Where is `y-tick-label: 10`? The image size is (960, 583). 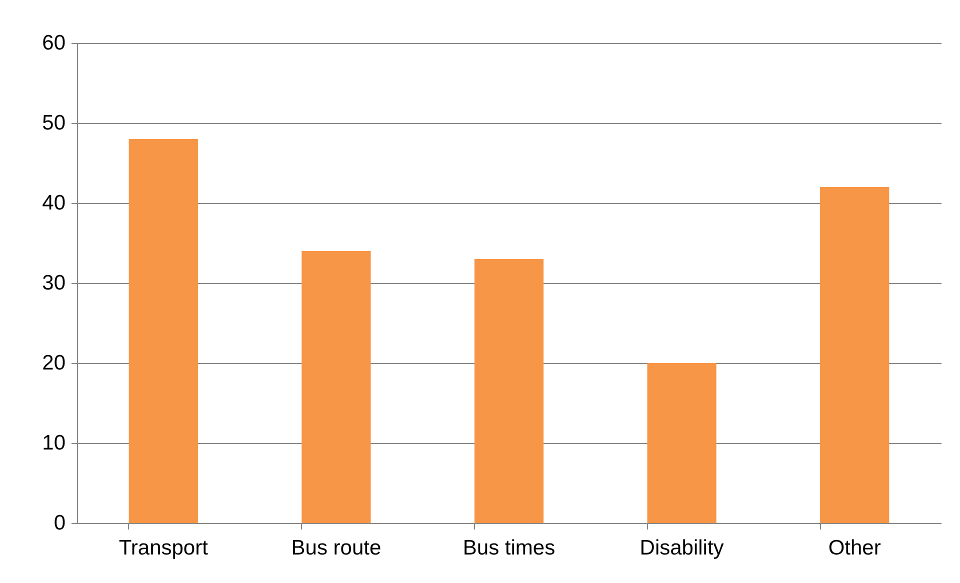 y-tick-label: 10 is located at coordinates (54, 443).